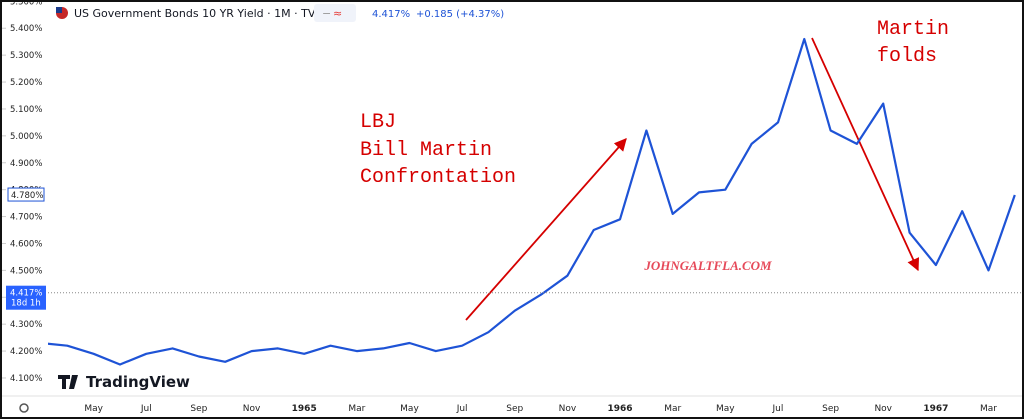  I want to click on last-value-label: 4.780%, so click(27, 196).